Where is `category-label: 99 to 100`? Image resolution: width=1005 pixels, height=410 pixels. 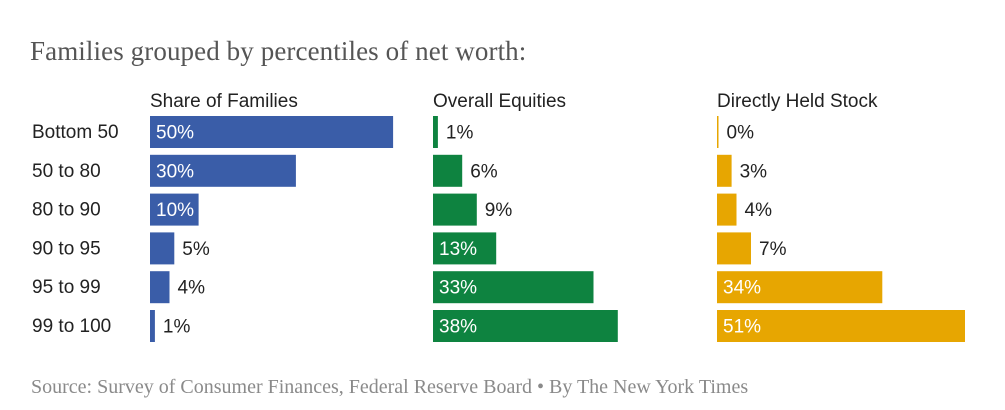 category-label: 99 to 100 is located at coordinates (71, 326).